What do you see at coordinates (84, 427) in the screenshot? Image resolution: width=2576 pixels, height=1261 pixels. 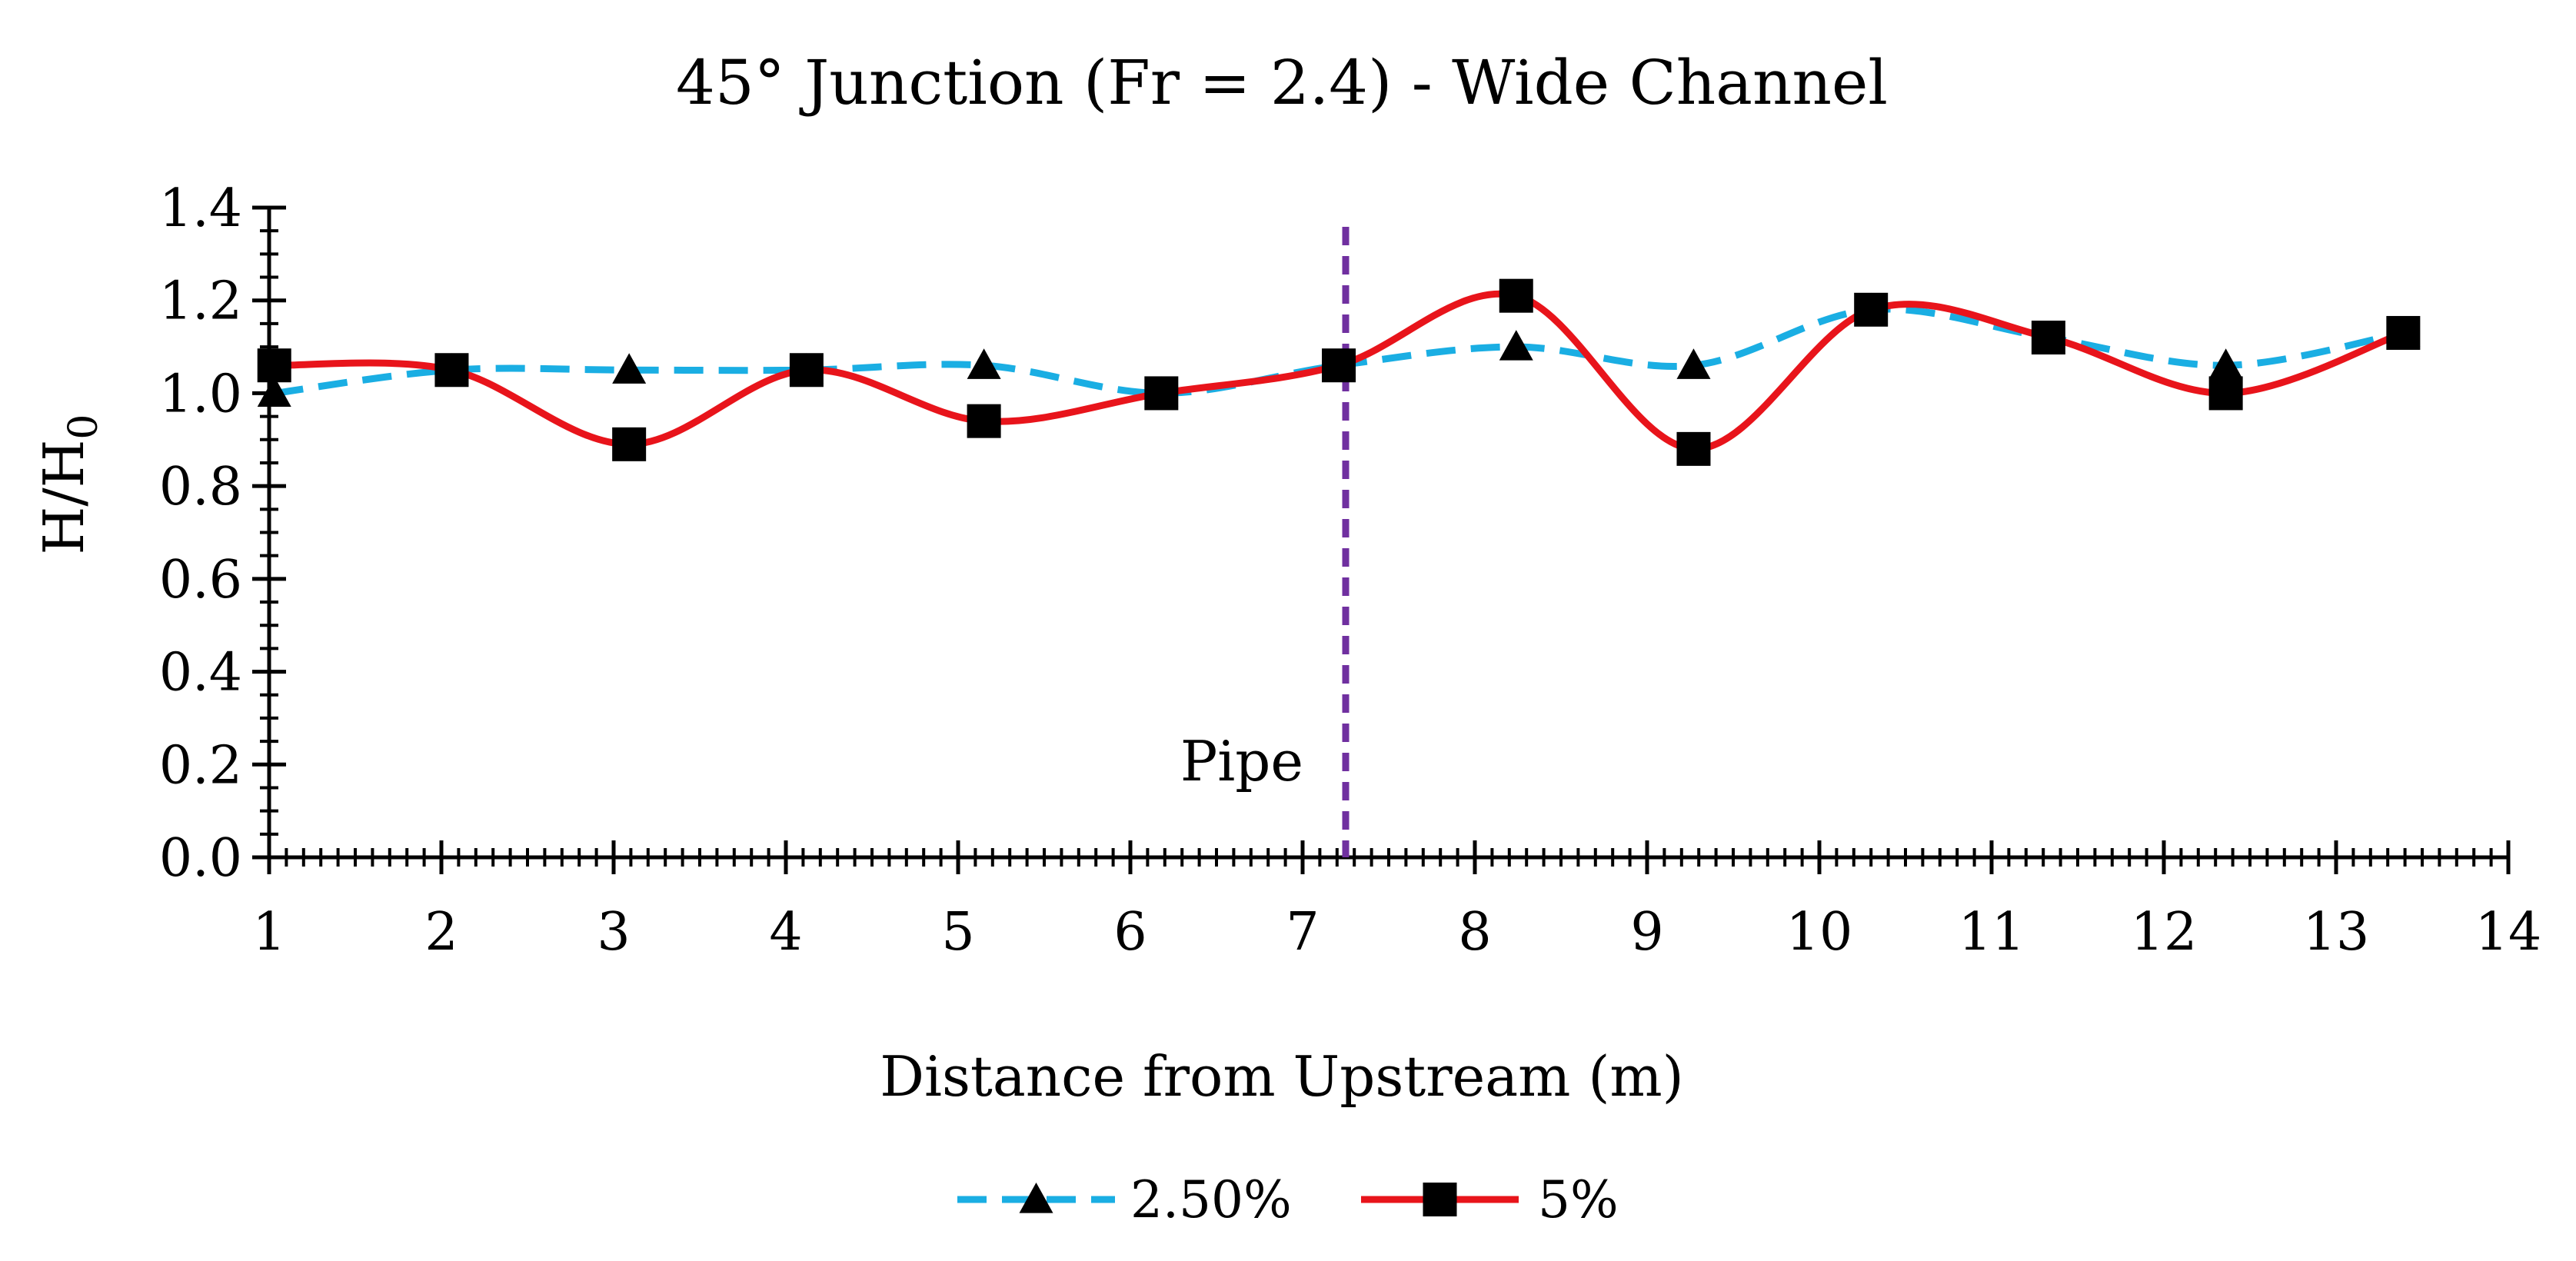 I see `y-axis-label-subscript: 0` at bounding box center [84, 427].